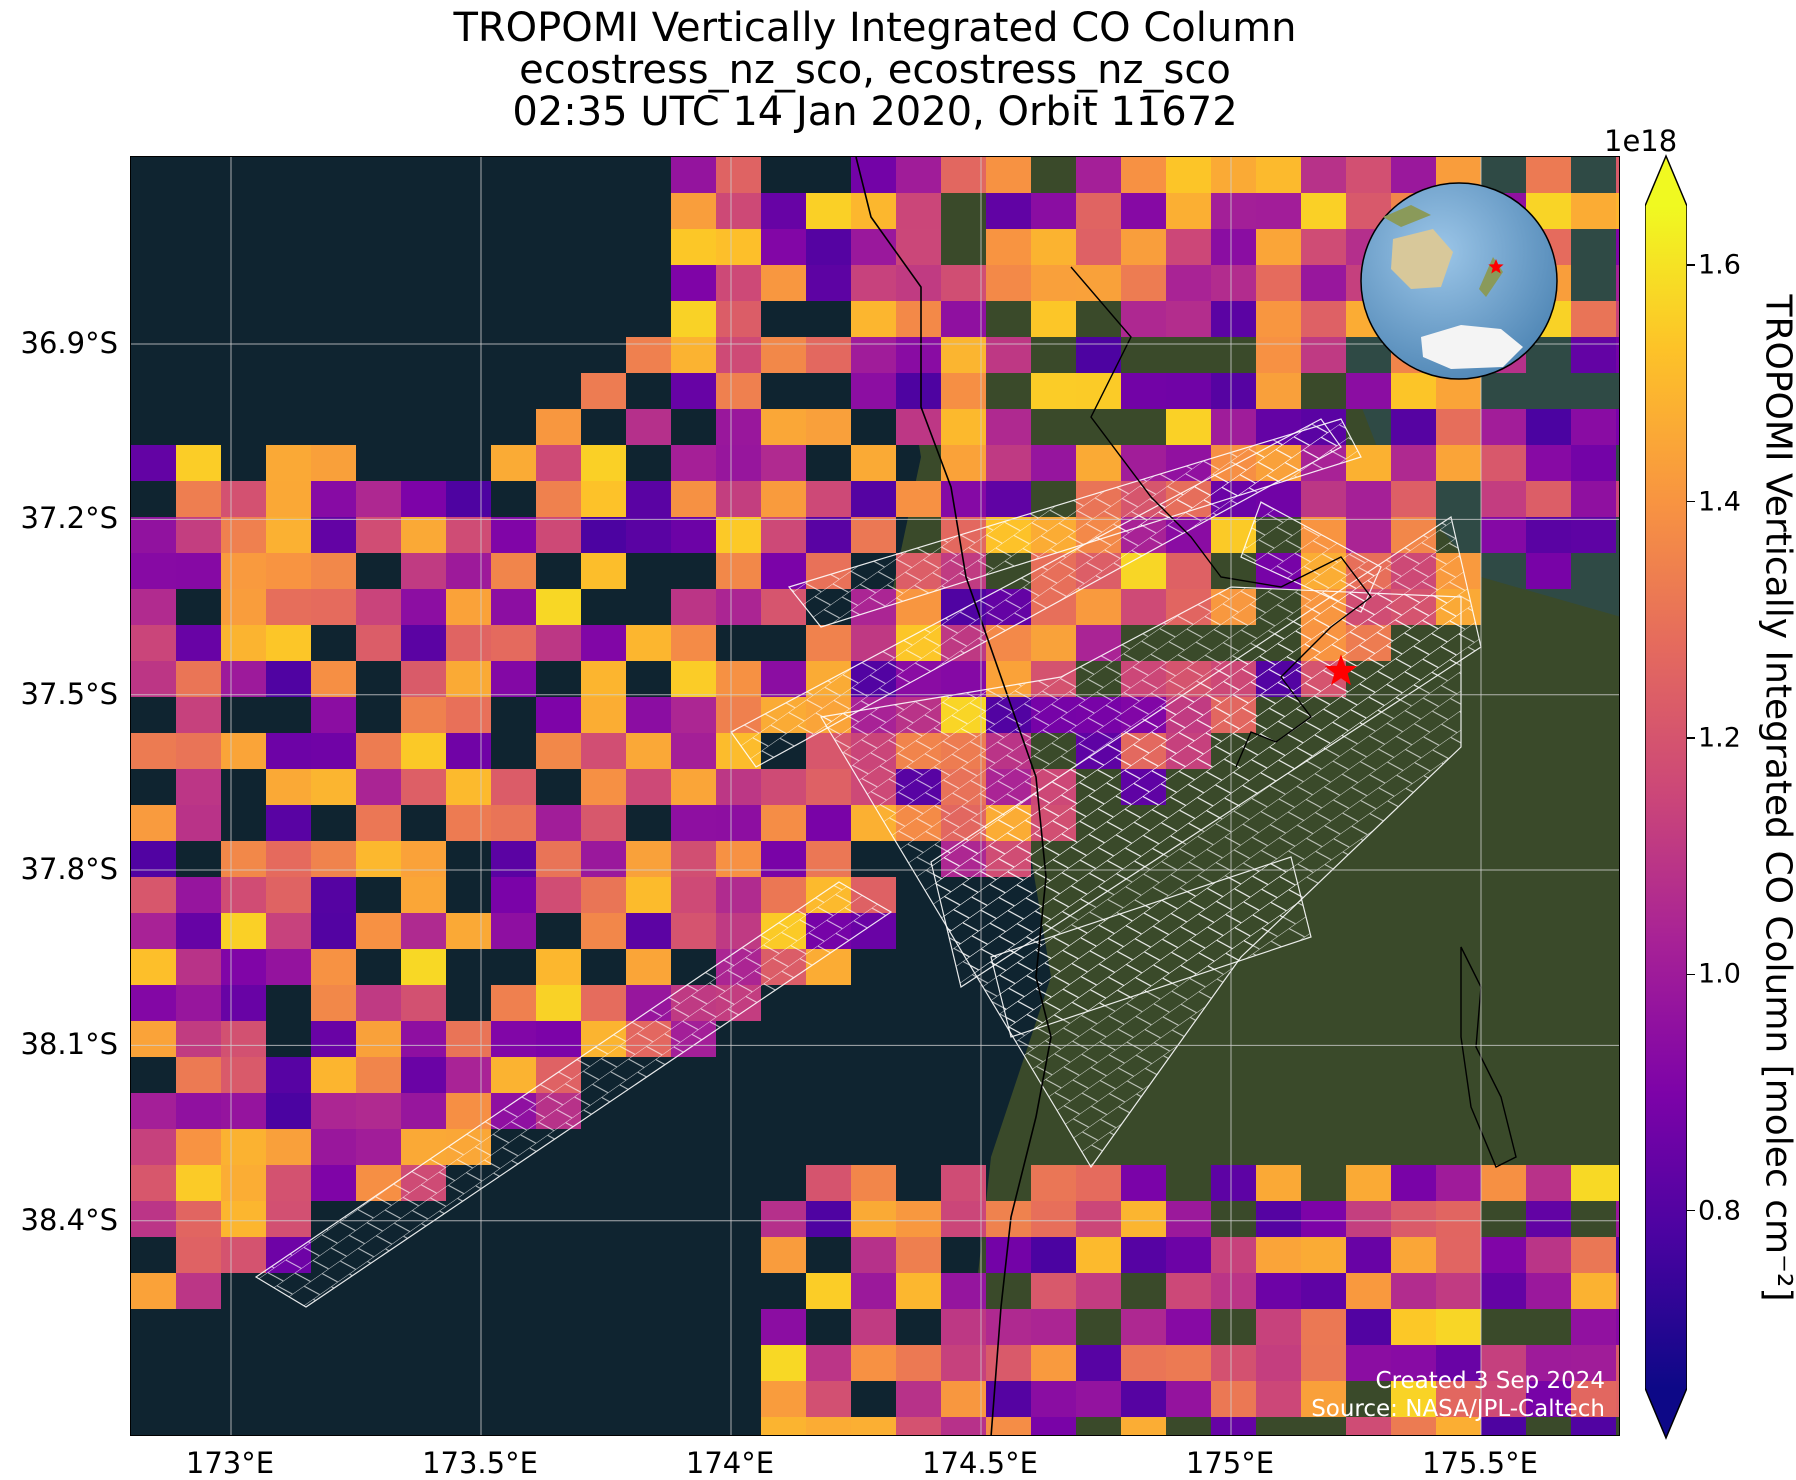 The width and height of the screenshot is (1796, 1480). I want to click on colorbar-max-extend, so click(1666, 181).